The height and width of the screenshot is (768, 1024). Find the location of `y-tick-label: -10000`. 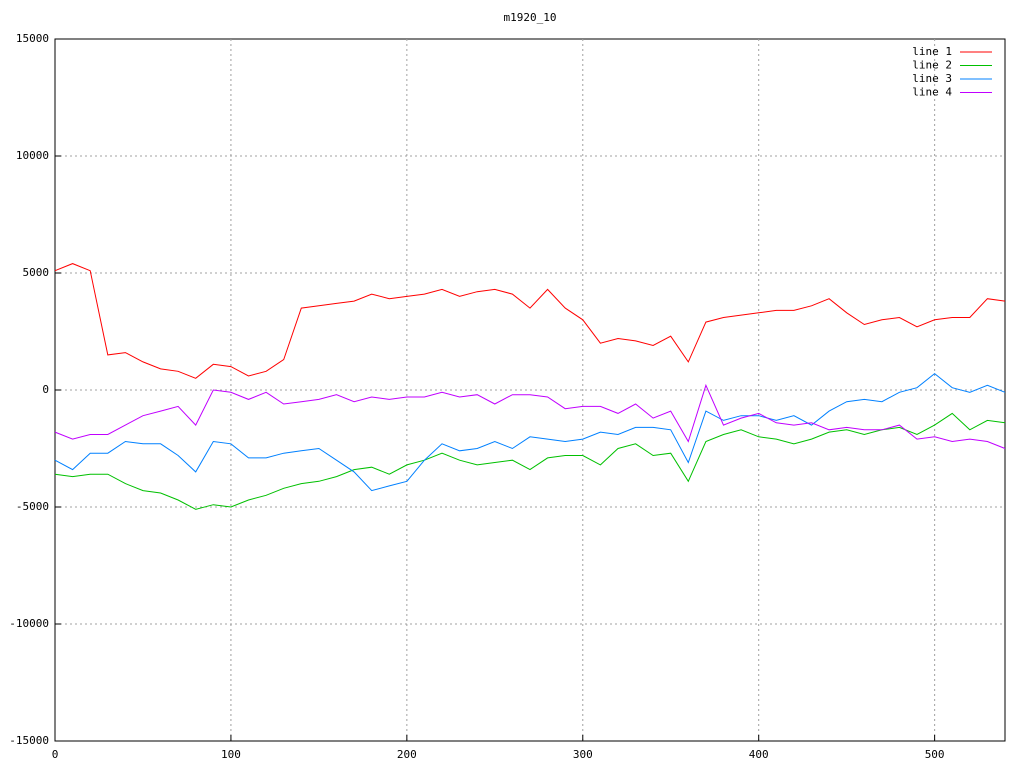

y-tick-label: -10000 is located at coordinates (29, 623).